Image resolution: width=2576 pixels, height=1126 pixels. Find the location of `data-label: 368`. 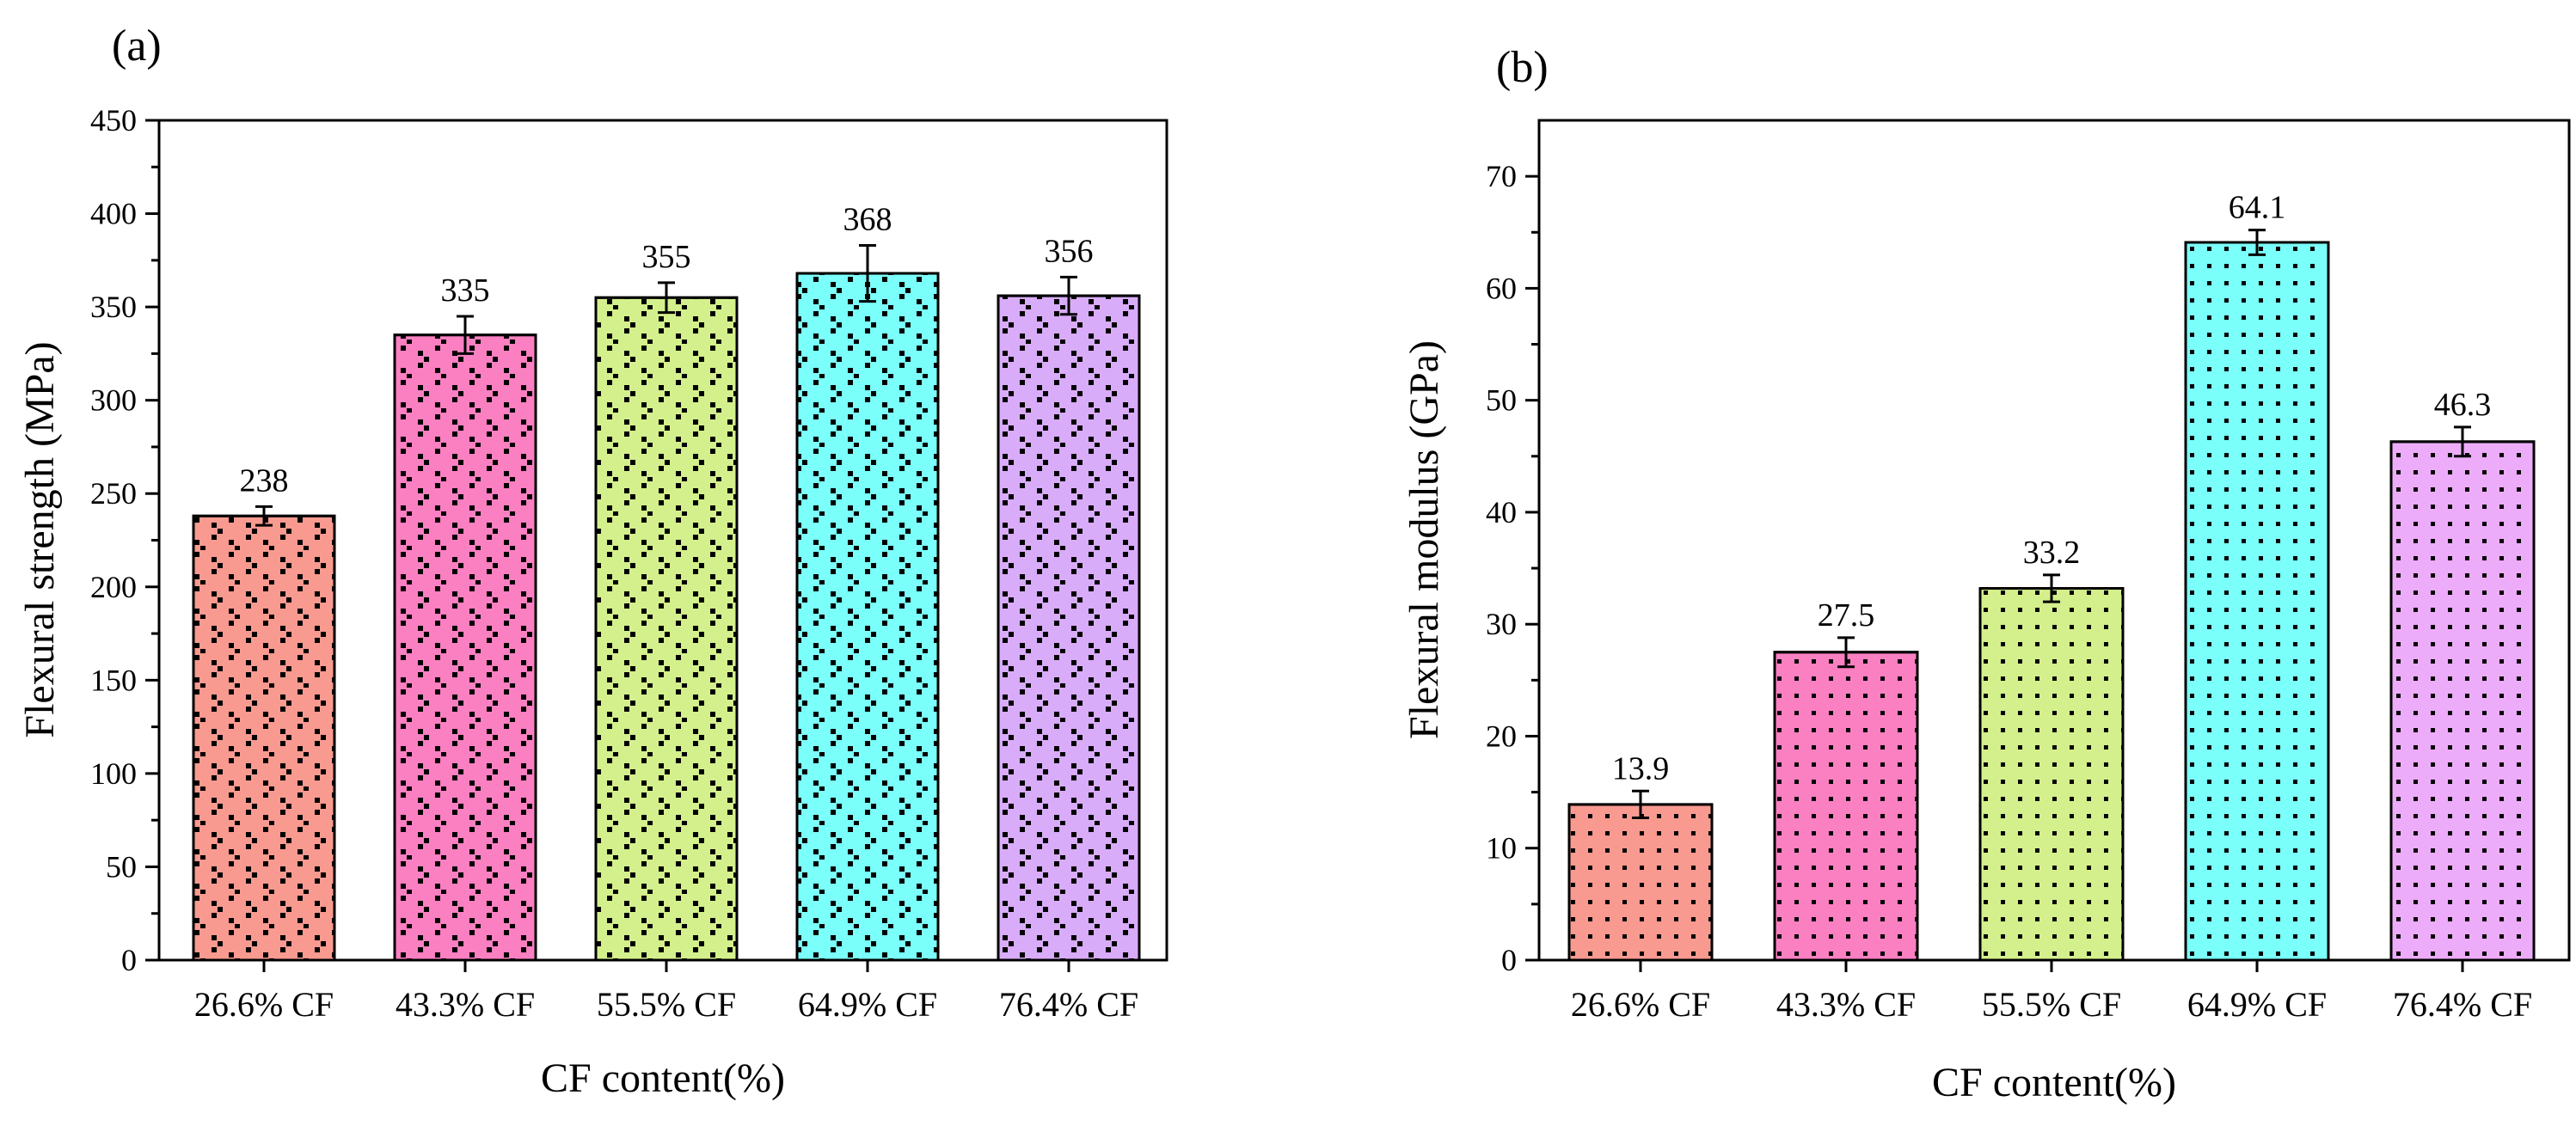

data-label: 368 is located at coordinates (867, 219).